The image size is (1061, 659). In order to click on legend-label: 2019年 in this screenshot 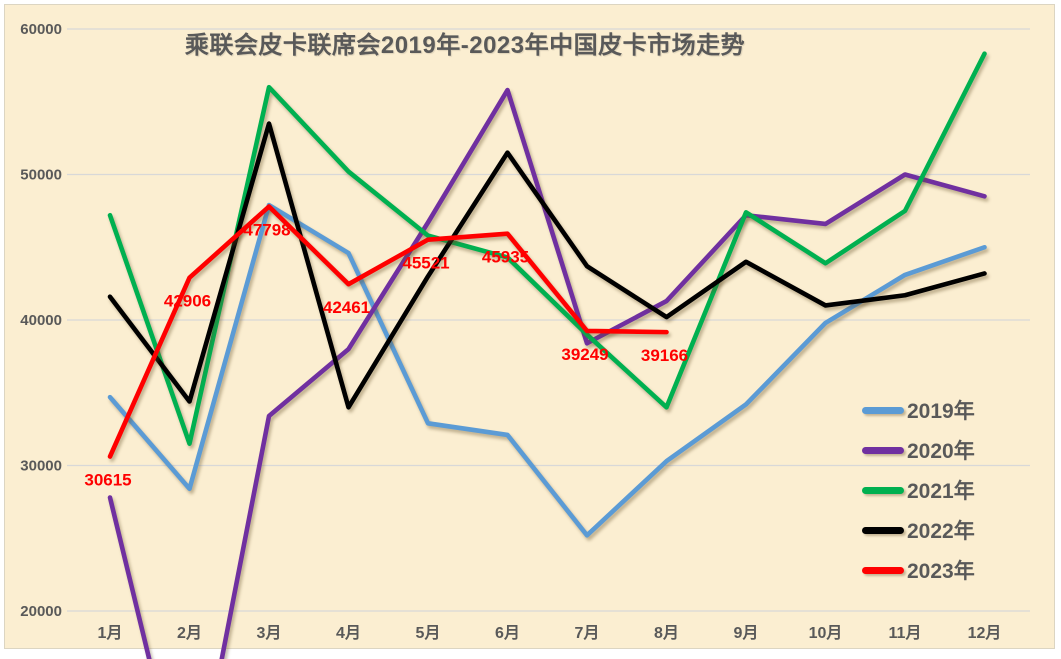, I will do `click(941, 411)`.